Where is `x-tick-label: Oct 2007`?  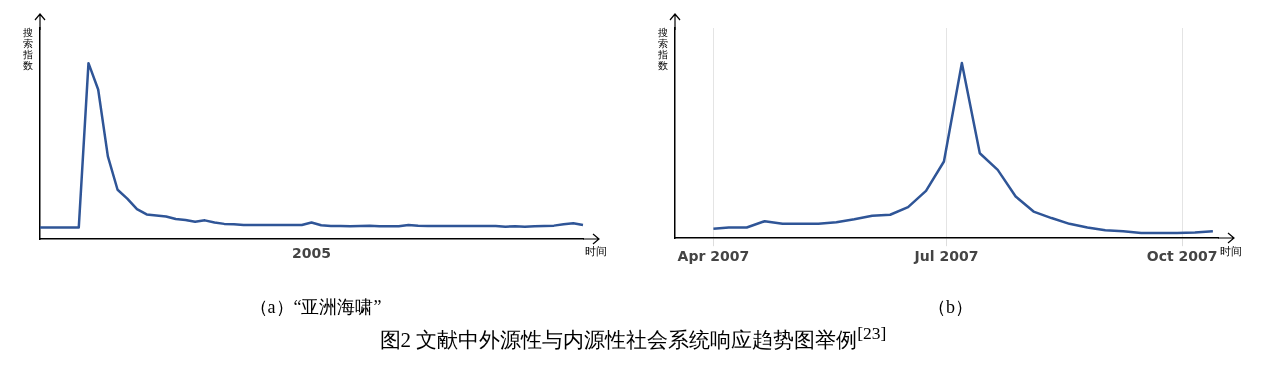 x-tick-label: Oct 2007 is located at coordinates (1182, 256).